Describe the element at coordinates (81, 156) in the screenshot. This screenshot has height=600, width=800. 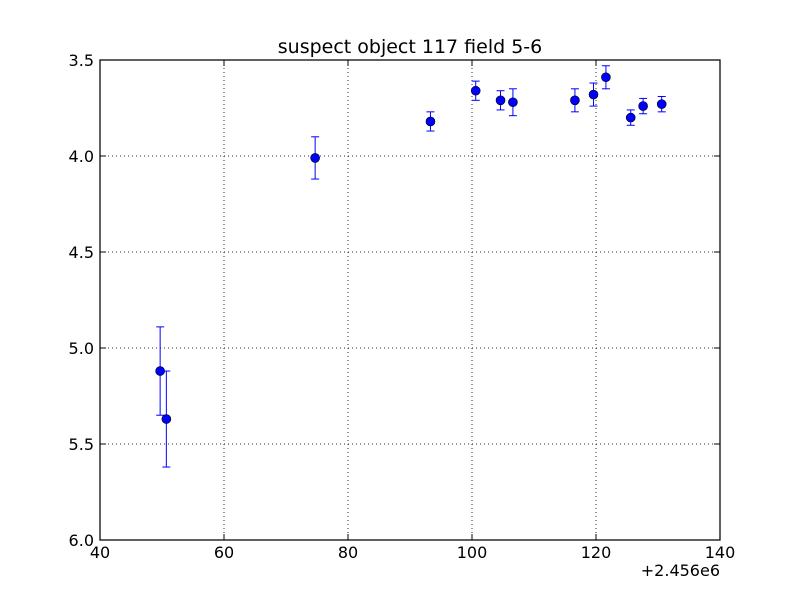
I see `y-tick-label: 4.0` at that location.